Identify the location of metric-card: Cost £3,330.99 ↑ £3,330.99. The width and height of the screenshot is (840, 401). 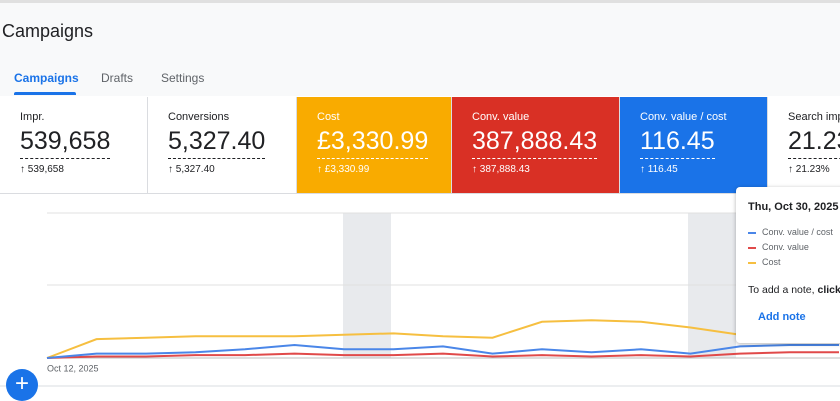
(374, 145).